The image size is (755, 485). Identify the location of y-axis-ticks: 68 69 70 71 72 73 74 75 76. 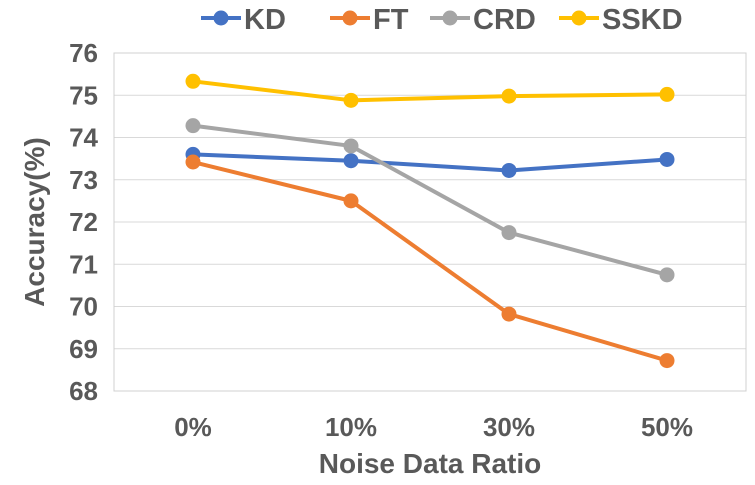
(83, 222).